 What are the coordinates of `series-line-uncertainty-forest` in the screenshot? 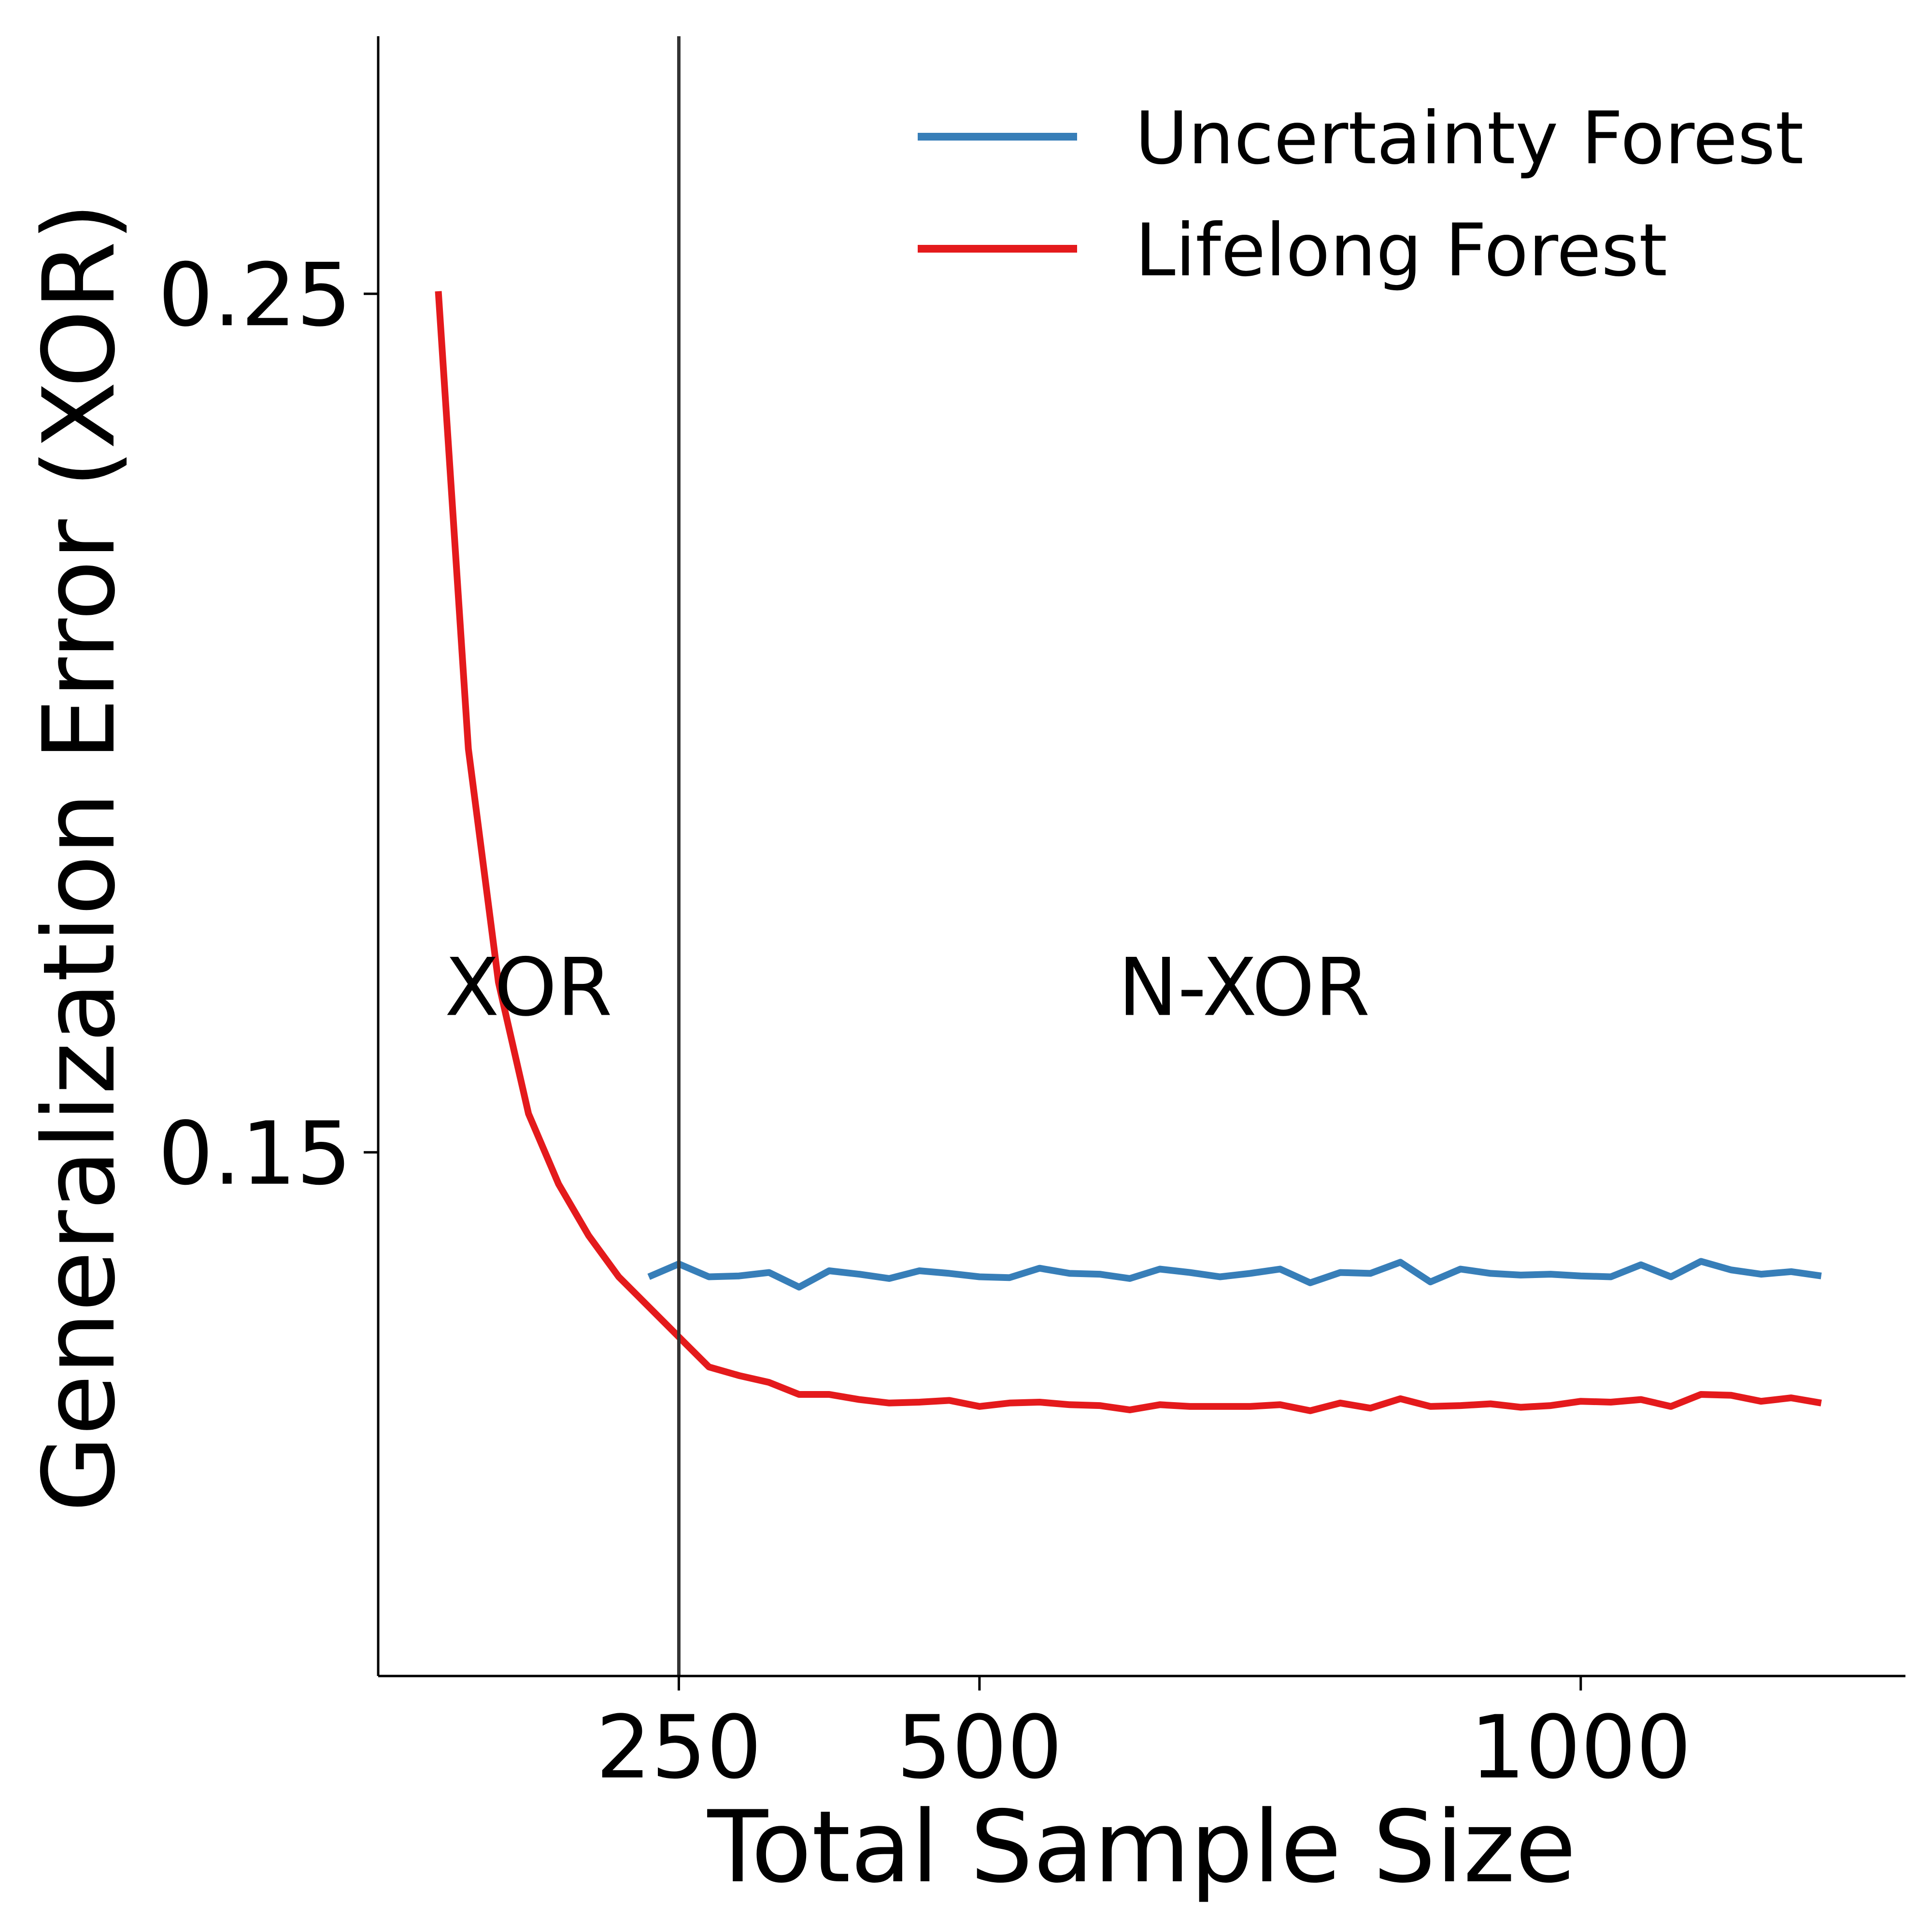 It's located at (1234, 1274).